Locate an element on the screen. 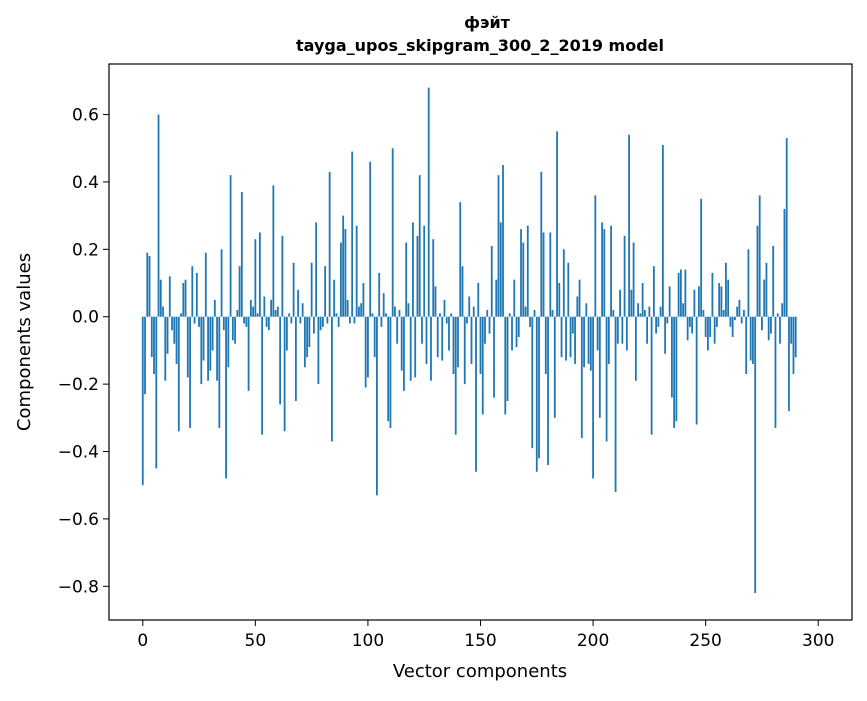 This screenshot has height=701, width=867. x-tick-label-0: 0 is located at coordinates (142, 641).